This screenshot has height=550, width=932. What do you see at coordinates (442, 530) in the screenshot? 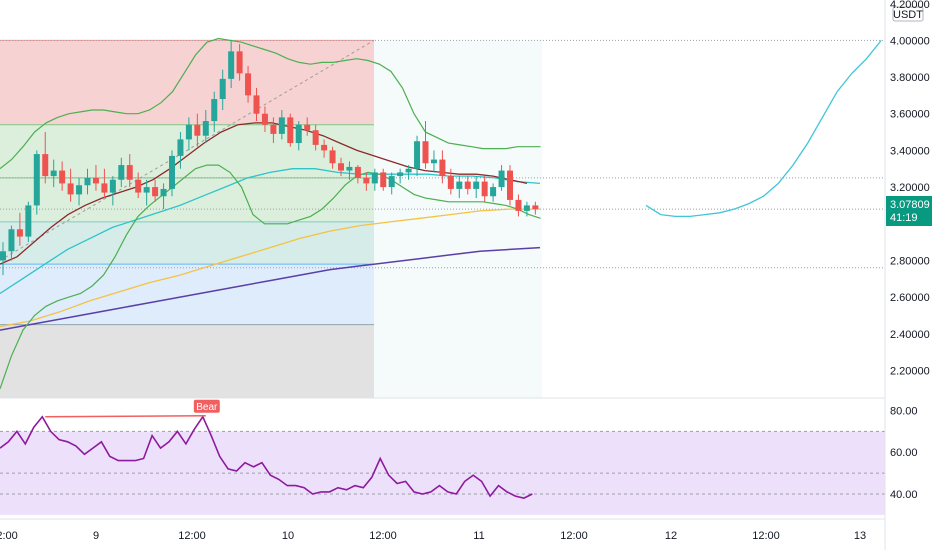
I see `time-axis: 12:00 9 12:00 10 12:00 11 12:00 12 12:00 13` at bounding box center [442, 530].